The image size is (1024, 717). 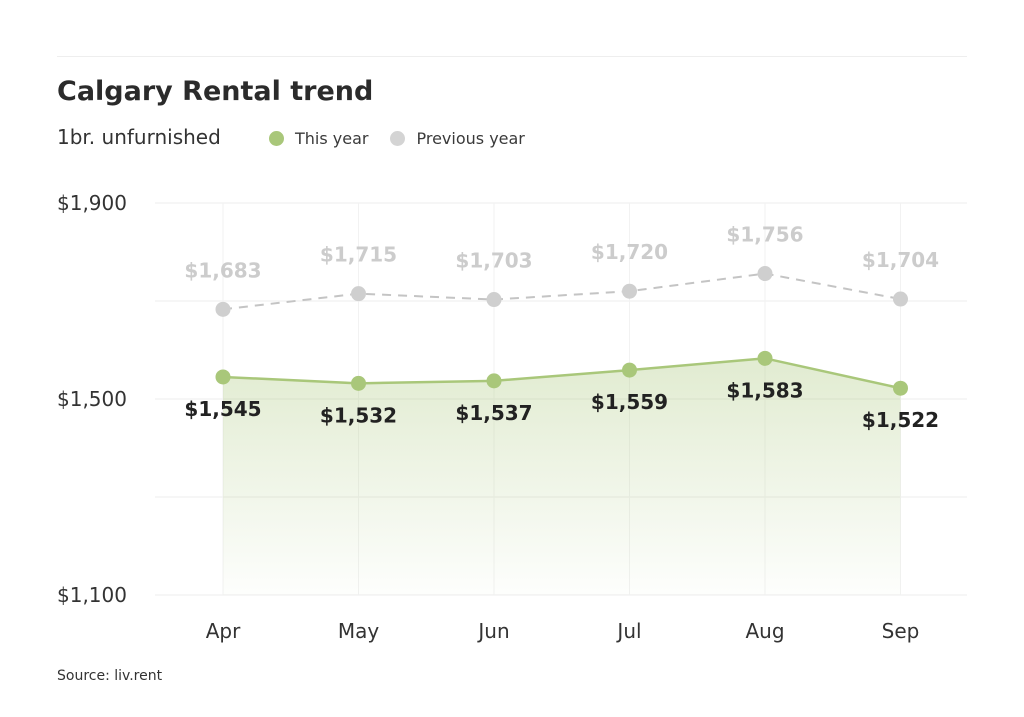 I want to click on legend-label-previous-year: Previous year, so click(x=470, y=138).